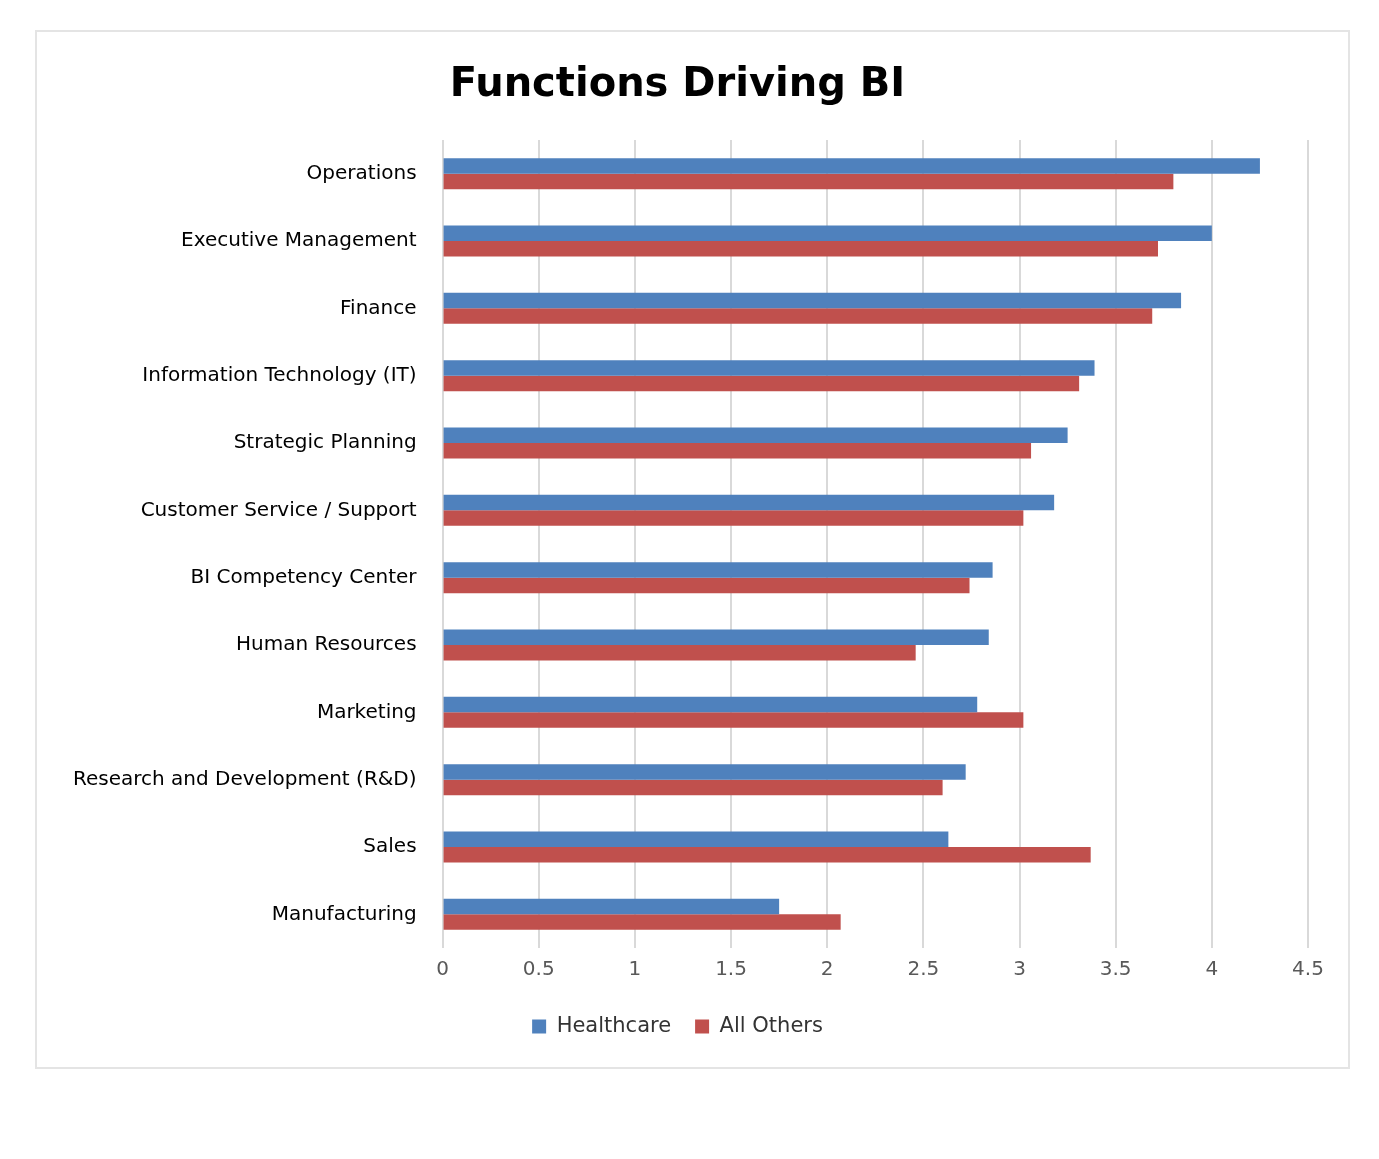 Image resolution: width=1379 pixels, height=1159 pixels. What do you see at coordinates (1019, 968) in the screenshot?
I see `x-tick-label: 3` at bounding box center [1019, 968].